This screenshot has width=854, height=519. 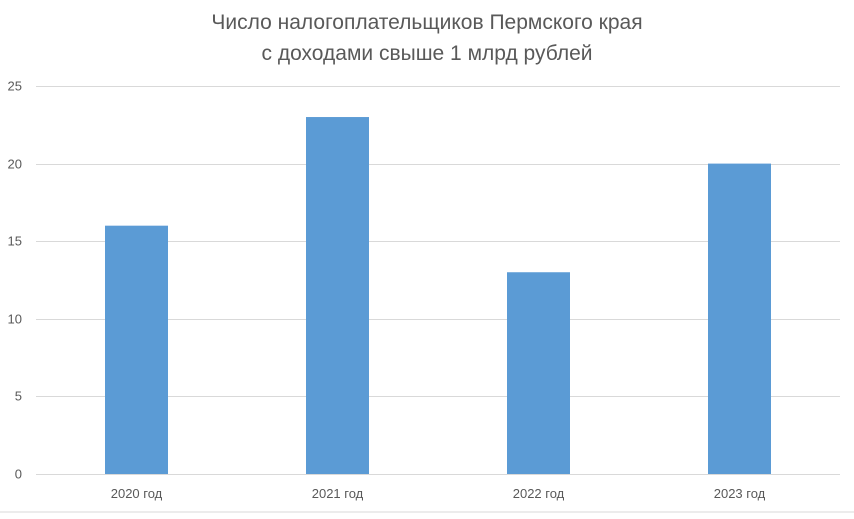 What do you see at coordinates (15, 164) in the screenshot?
I see `y-tick-label: 20` at bounding box center [15, 164].